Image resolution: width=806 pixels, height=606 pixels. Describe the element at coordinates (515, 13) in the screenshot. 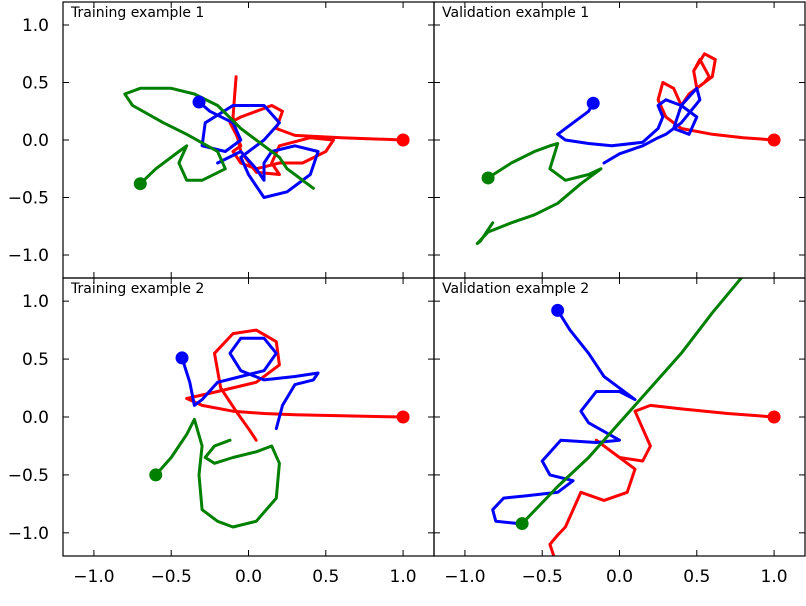

I see `panel-title: Validation example 1` at that location.